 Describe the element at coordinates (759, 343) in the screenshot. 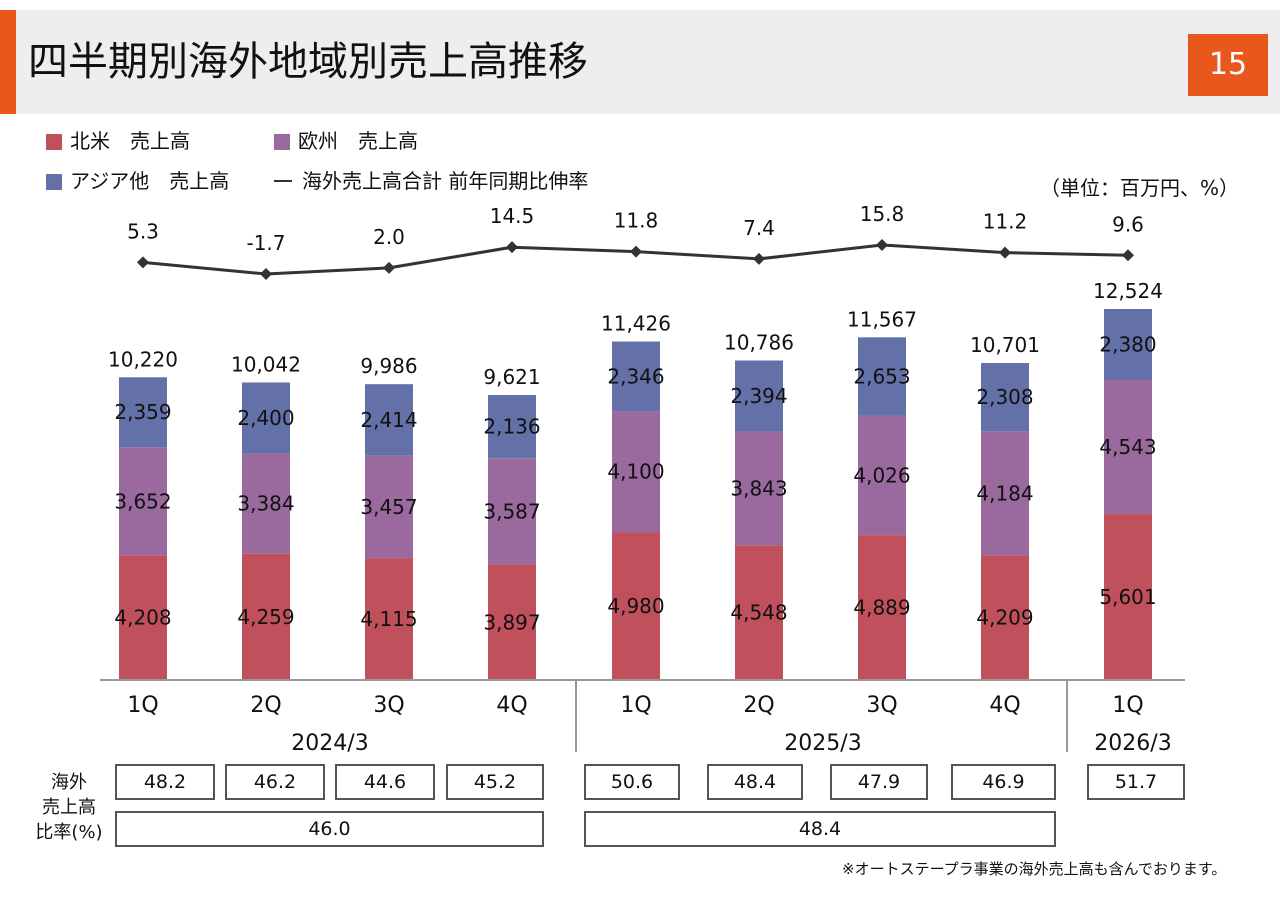

I see `total-label-6: 10,786` at that location.